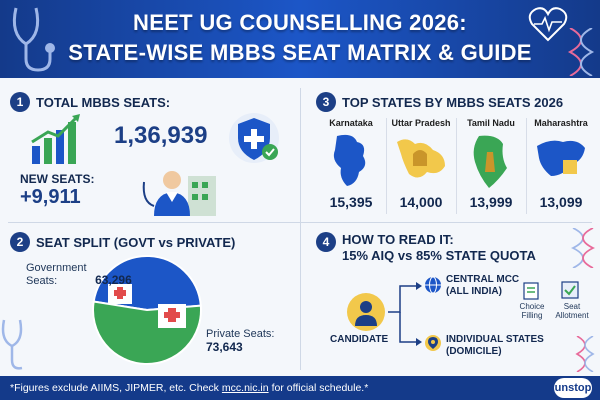 This screenshot has width=600, height=400. I want to click on state-value: 13,099, so click(561, 202).